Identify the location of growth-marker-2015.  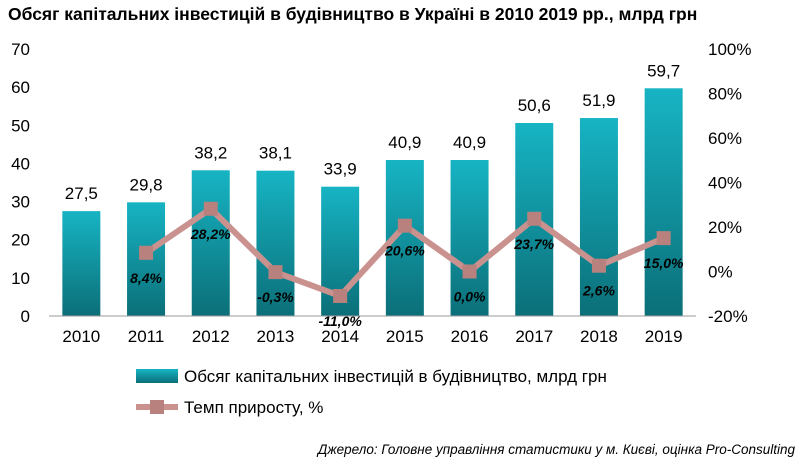
(404, 225).